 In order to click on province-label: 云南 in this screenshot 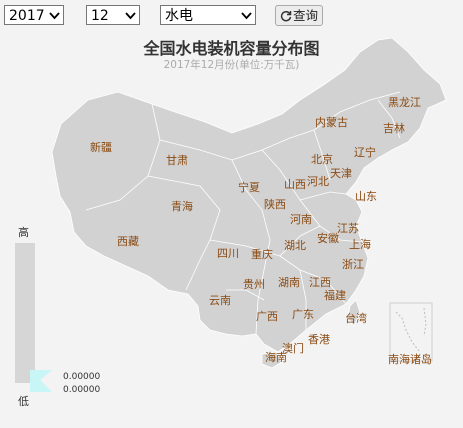, I will do `click(220, 300)`.